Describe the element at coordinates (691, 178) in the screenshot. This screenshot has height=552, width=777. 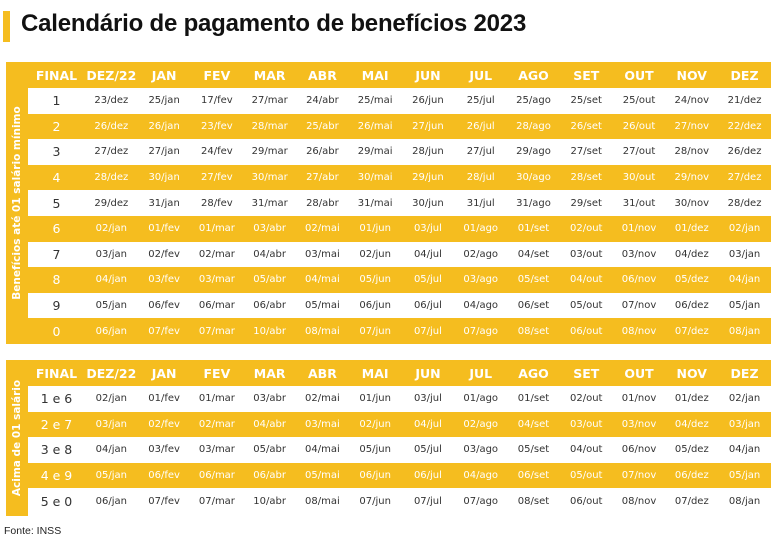
I see `payment-date-cell: 29/nov` at that location.